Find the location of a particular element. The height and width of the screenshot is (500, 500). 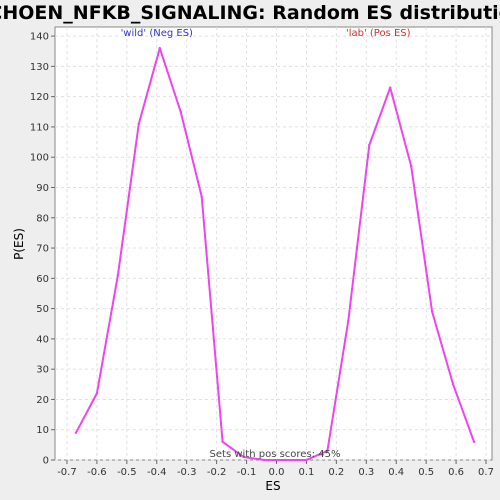

x-tick-label: 0.6 is located at coordinates (456, 472).